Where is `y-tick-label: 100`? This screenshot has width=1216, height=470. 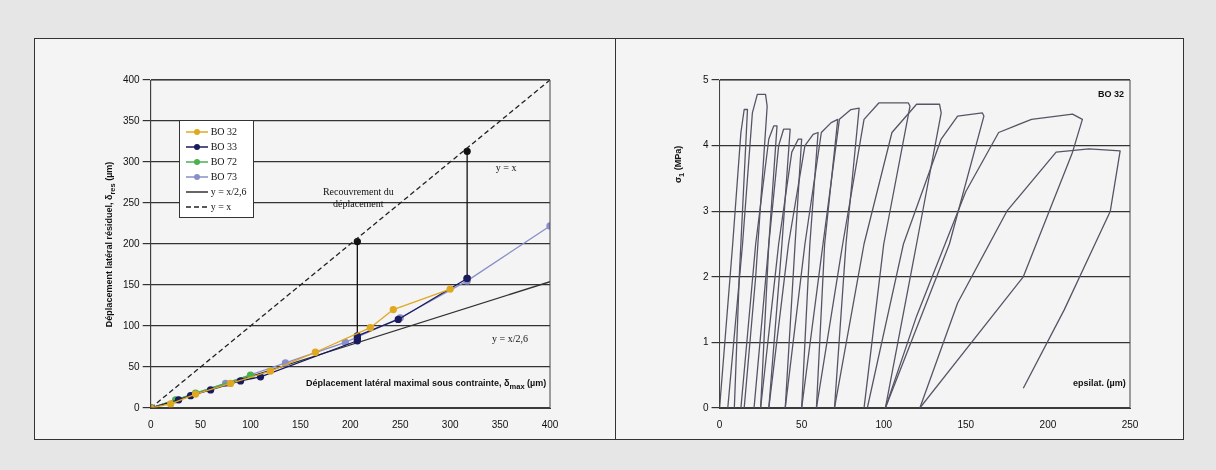 y-tick-label: 100 is located at coordinates (132, 325).